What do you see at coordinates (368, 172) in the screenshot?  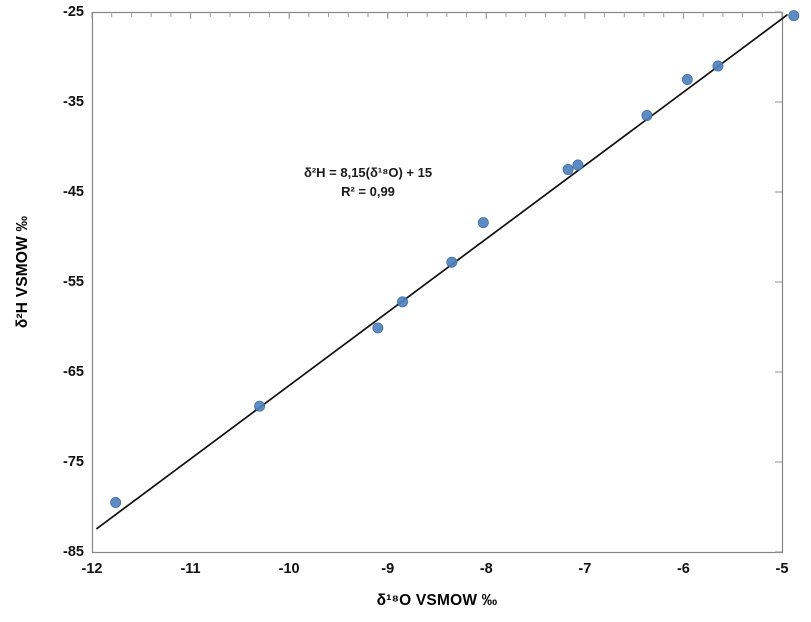 I see `regression-equation: δ²H = 8,15(δ¹⁸O) + 15` at bounding box center [368, 172].